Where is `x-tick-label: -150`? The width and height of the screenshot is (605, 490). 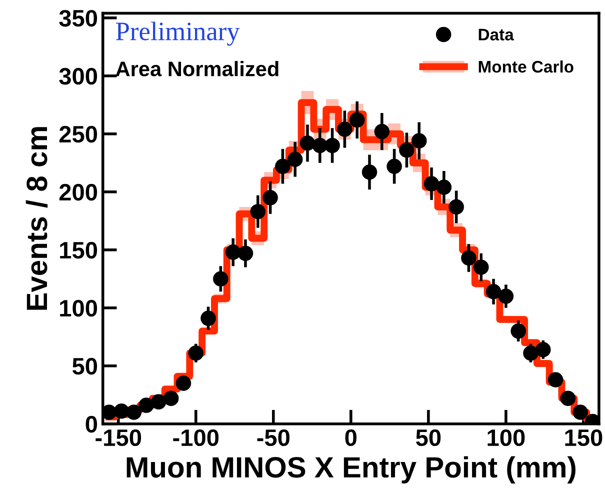 x-tick-label: -150 is located at coordinates (119, 437).